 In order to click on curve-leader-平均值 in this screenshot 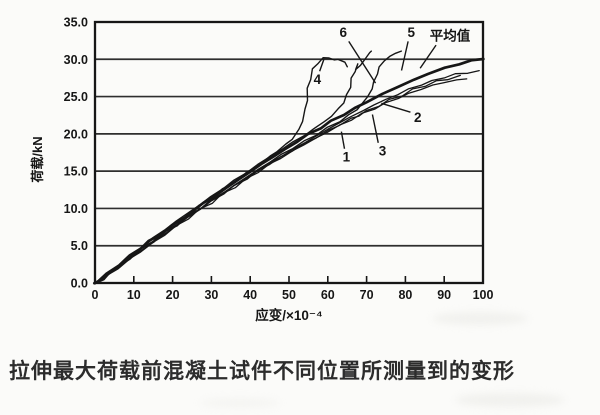, I will do `click(428, 56)`.